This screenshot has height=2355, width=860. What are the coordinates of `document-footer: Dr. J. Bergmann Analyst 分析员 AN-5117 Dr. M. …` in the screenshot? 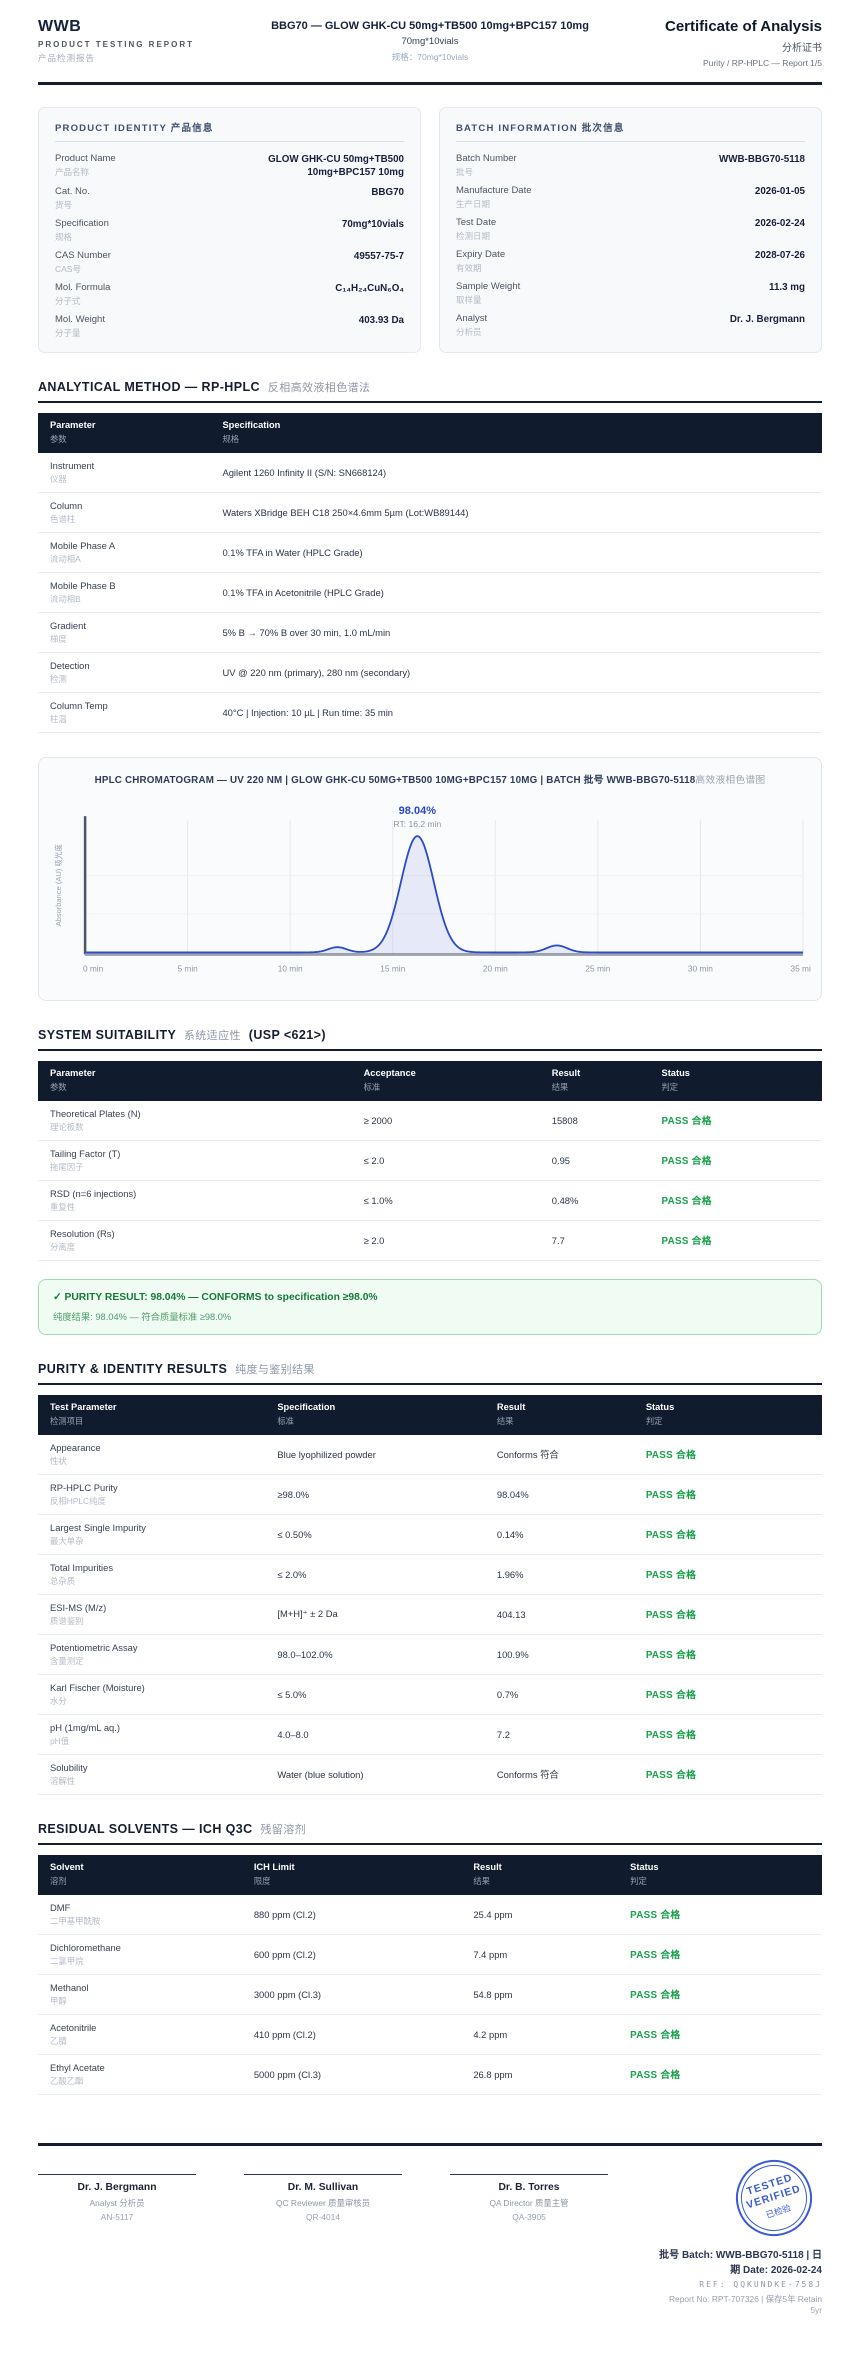 It's located at (430, 2228).